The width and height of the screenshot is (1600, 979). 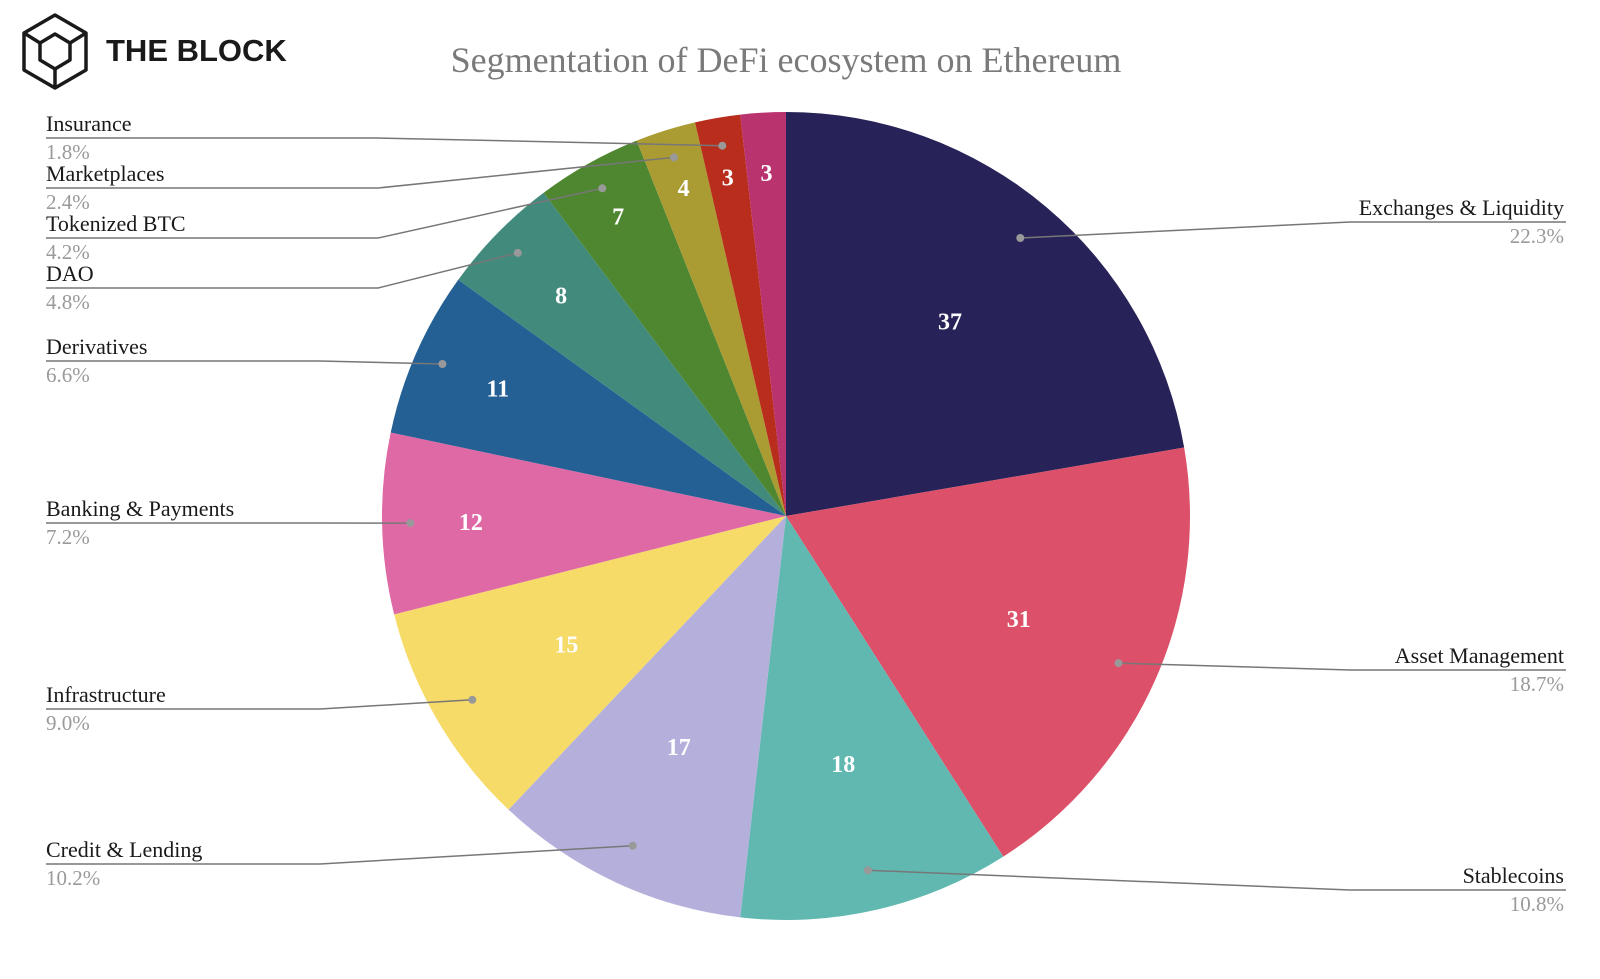 What do you see at coordinates (73, 878) in the screenshot?
I see `percent-label-credit-and-lending: 10.2%` at bounding box center [73, 878].